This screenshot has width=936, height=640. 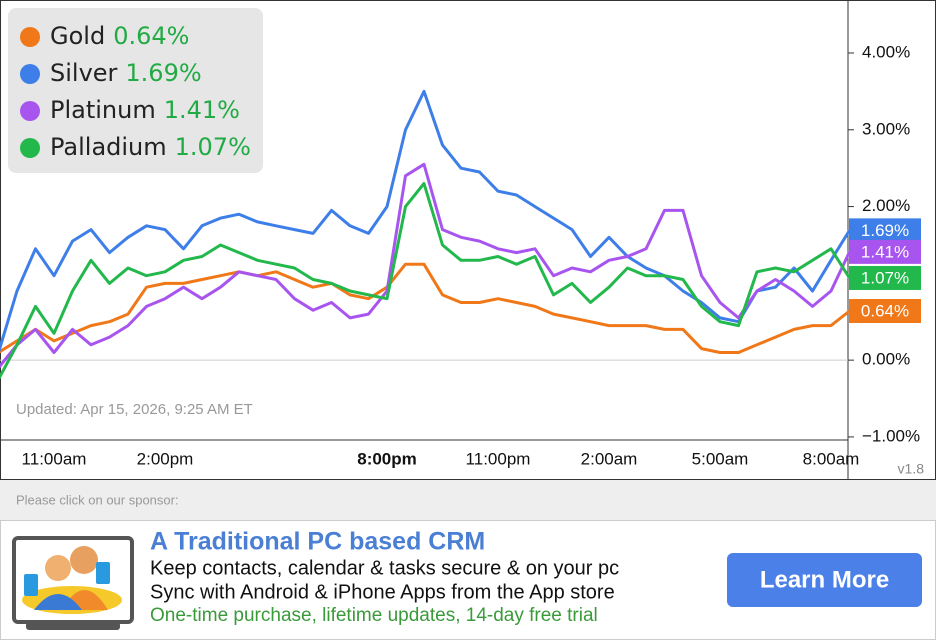 What do you see at coordinates (54, 458) in the screenshot?
I see `x-tick-label: 11:00am` at bounding box center [54, 458].